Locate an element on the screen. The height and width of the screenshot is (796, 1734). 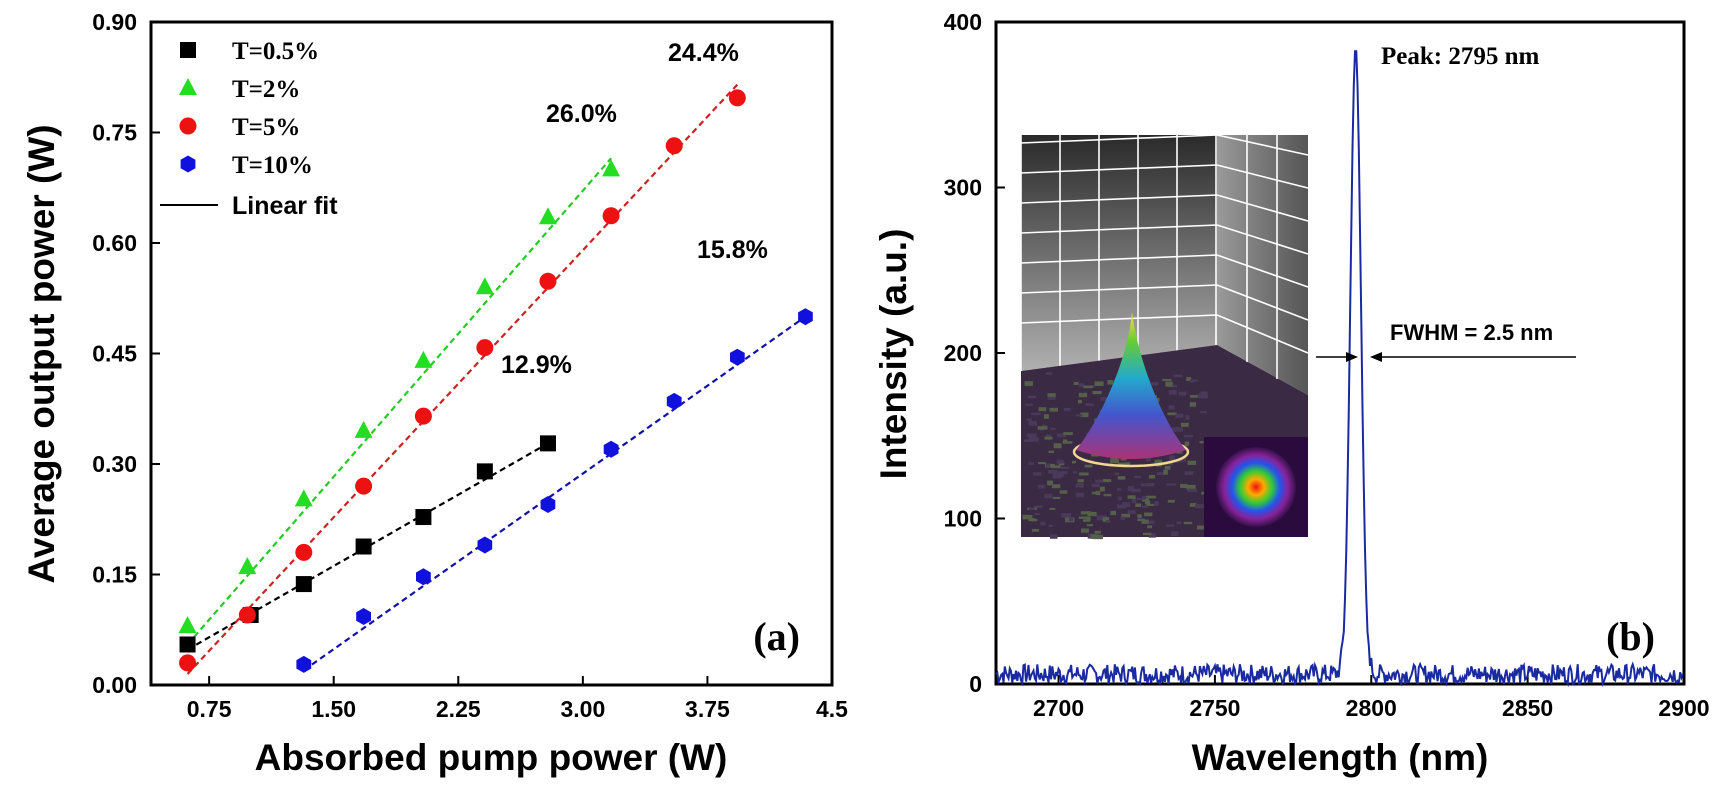
fwhm-arrowhead-right is located at coordinates (1376, 357).